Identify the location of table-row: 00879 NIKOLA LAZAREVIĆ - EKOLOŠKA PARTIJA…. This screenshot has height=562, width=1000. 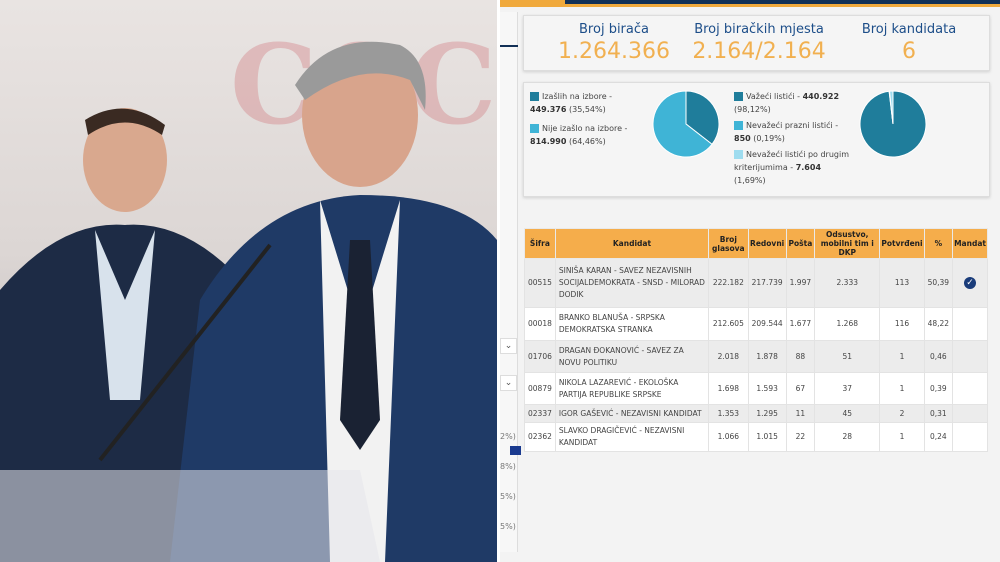
(756, 388).